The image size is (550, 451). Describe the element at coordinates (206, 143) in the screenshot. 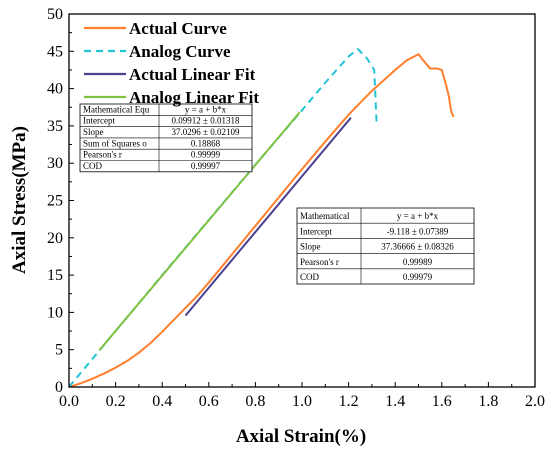

I see `fit-table-value-cell: 0.18868` at that location.